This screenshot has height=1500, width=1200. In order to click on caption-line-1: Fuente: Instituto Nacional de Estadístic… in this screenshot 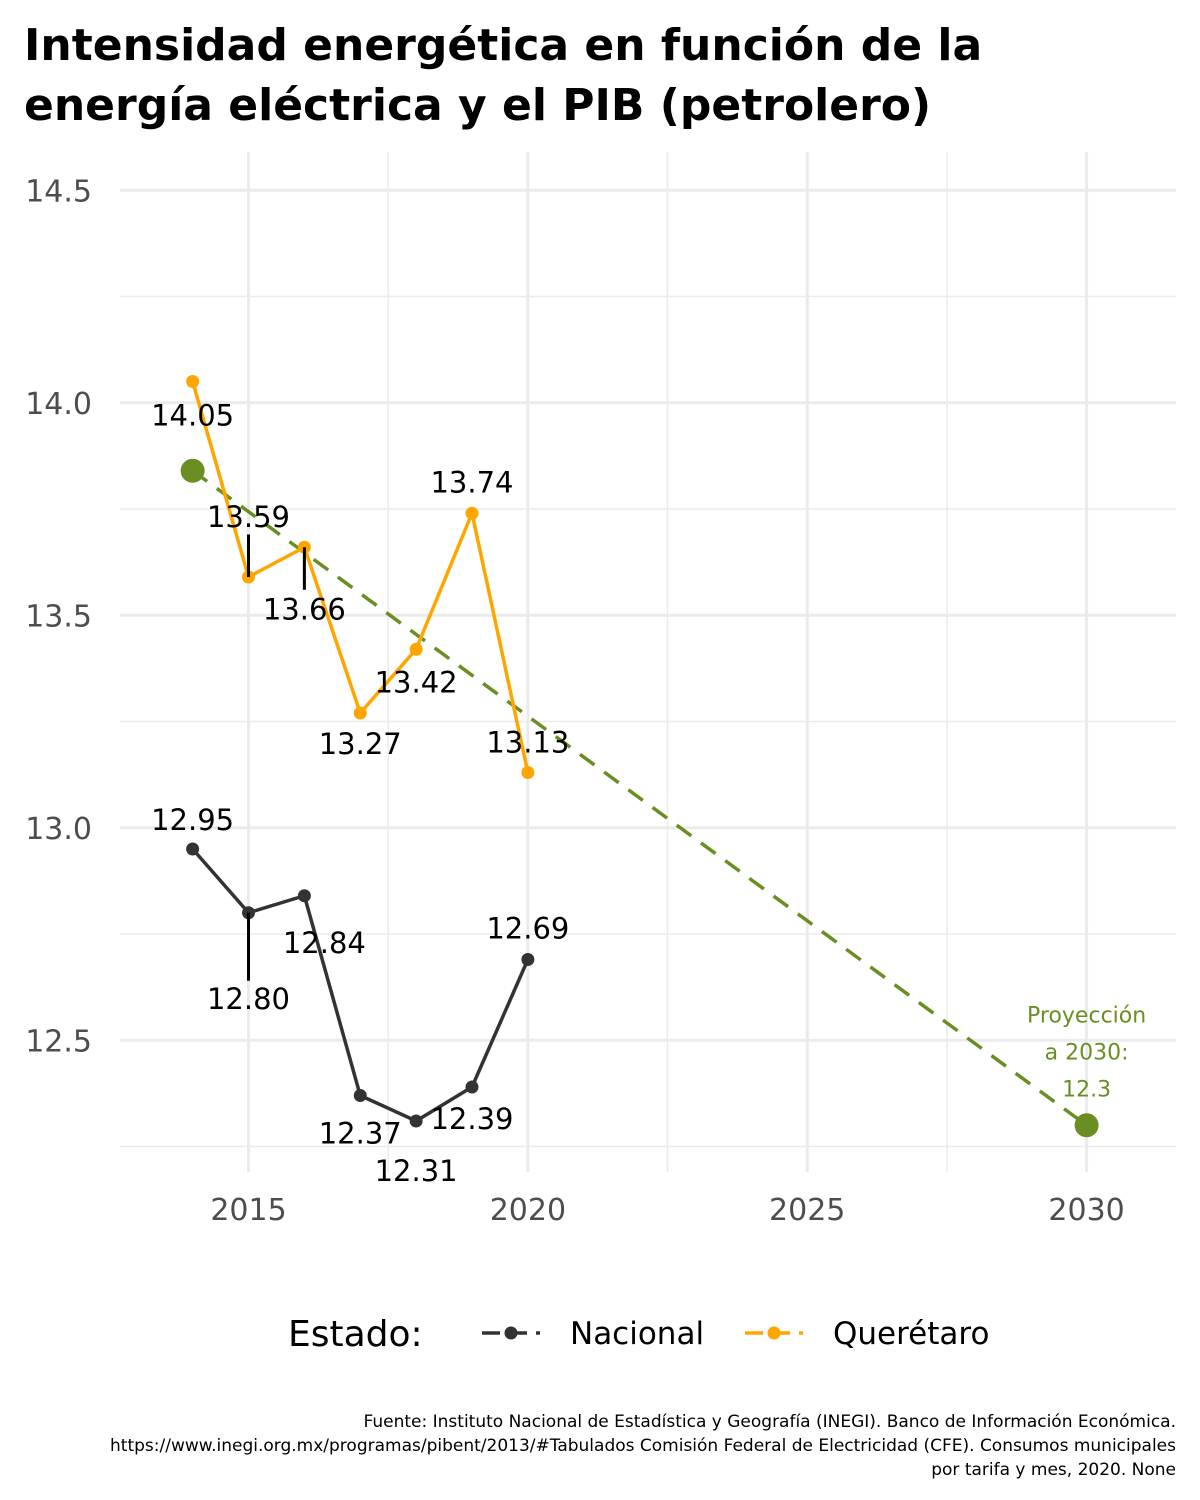, I will do `click(770, 1422)`.